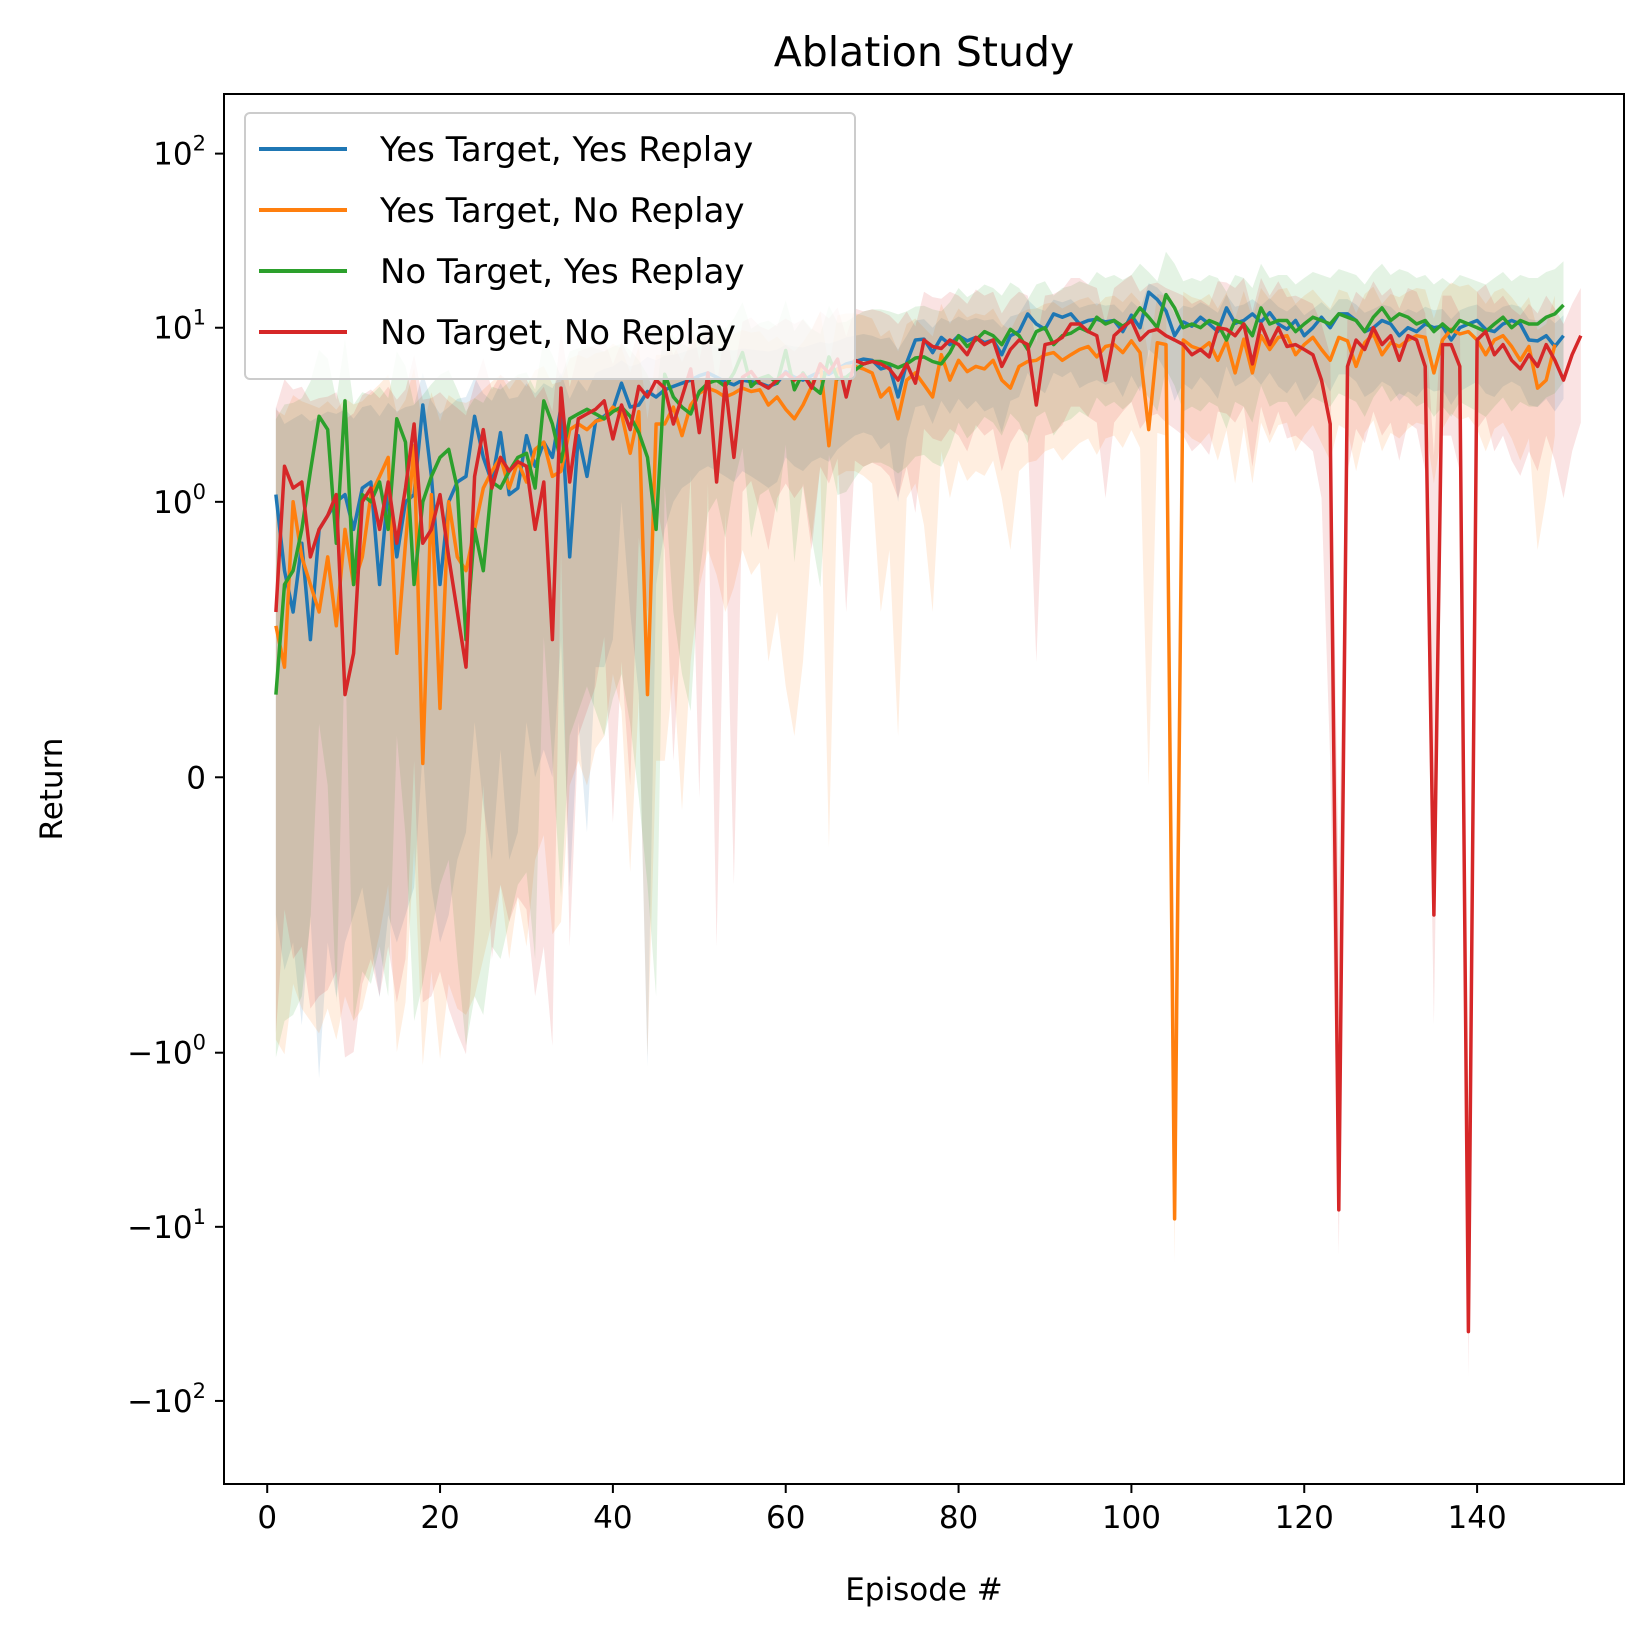 Image resolution: width=1647 pixels, height=1634 pixels. What do you see at coordinates (1131, 1518) in the screenshot?
I see `x-tick-label: 100` at bounding box center [1131, 1518].